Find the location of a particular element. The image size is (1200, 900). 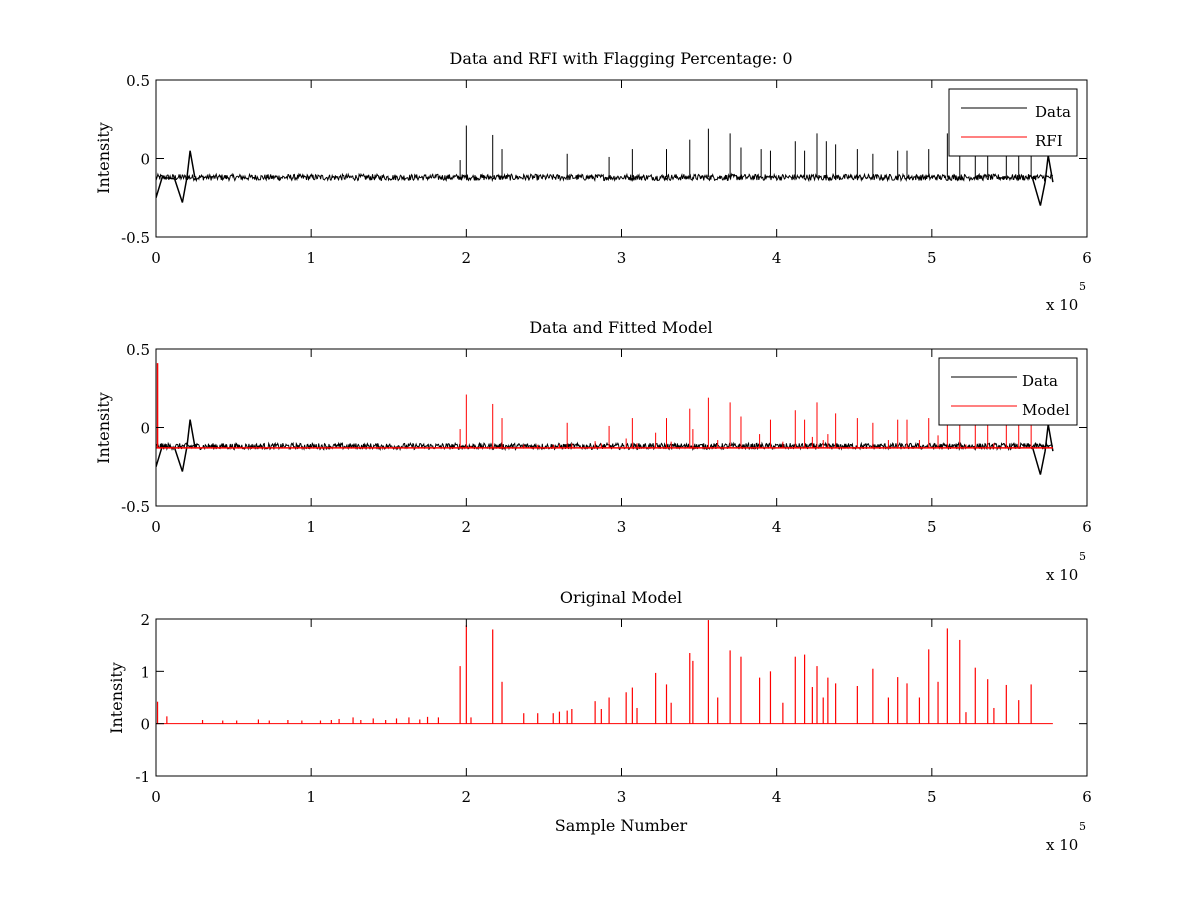

subplot-2-legend-data-label: Data is located at coordinates (1040, 381).